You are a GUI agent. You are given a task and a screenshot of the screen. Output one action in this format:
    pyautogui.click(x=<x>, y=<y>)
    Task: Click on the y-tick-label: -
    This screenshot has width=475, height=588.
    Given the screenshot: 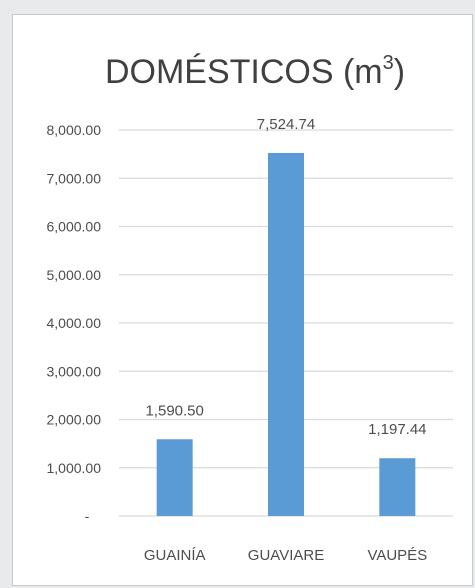 What is the action you would take?
    pyautogui.click(x=87, y=516)
    